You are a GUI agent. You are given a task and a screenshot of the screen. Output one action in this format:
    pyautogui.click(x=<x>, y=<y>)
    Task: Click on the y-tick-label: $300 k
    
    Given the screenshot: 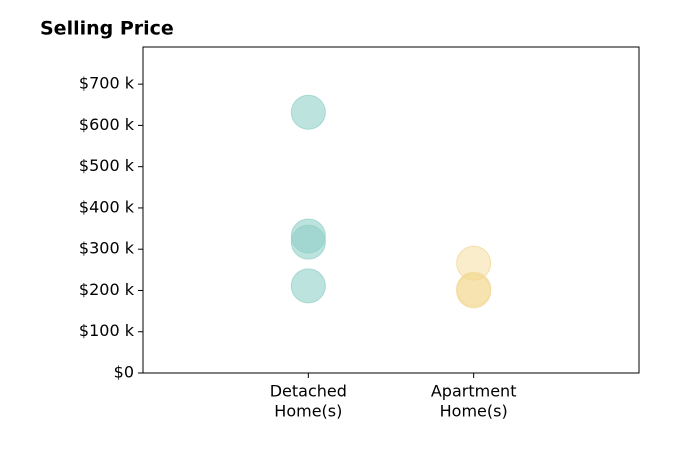 What is the action you would take?
    pyautogui.click(x=107, y=248)
    